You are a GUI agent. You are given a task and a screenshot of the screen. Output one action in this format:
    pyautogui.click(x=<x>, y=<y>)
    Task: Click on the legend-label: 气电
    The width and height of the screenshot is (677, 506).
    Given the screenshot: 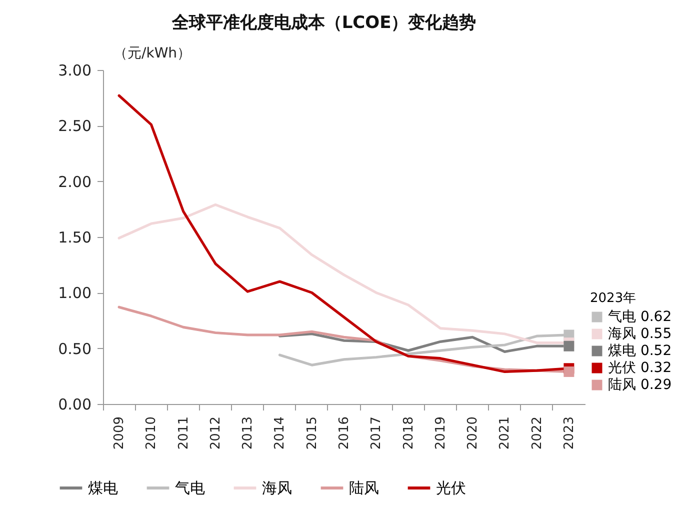 What is the action you would take?
    pyautogui.click(x=190, y=488)
    